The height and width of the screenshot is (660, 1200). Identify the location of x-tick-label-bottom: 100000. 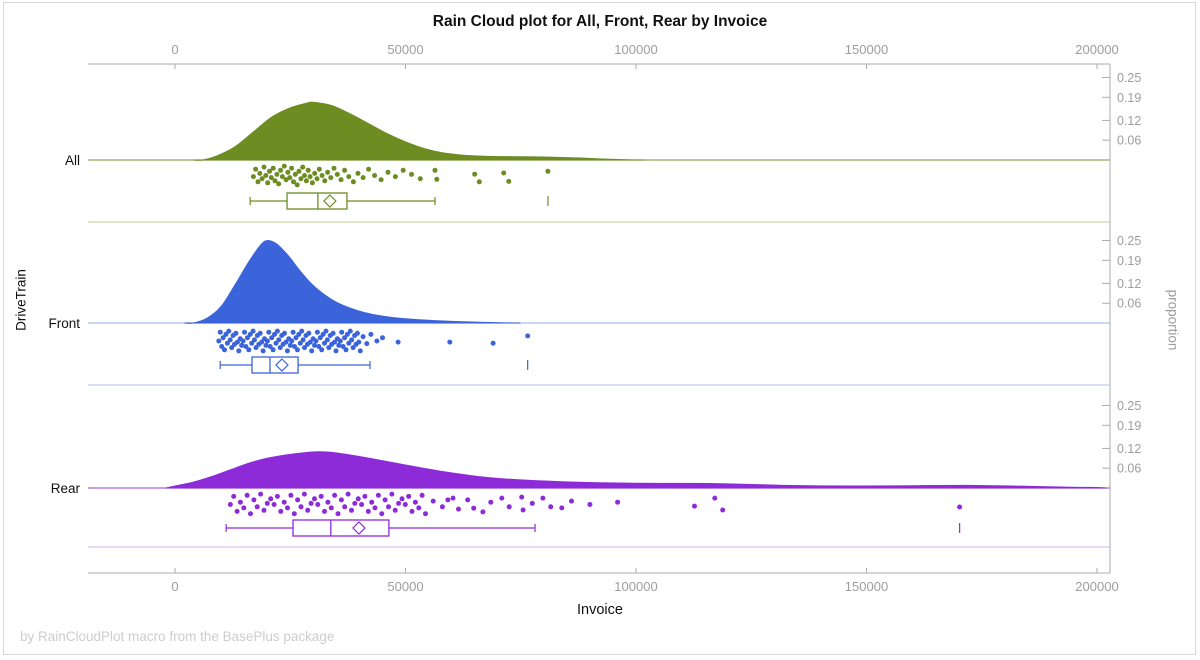
(635, 586).